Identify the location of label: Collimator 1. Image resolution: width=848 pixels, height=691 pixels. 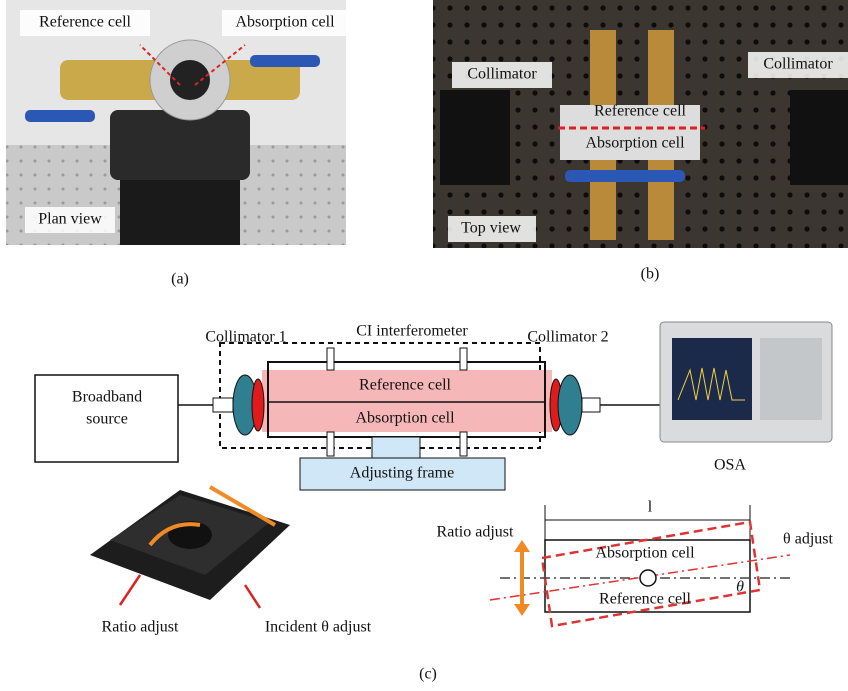
(245, 337).